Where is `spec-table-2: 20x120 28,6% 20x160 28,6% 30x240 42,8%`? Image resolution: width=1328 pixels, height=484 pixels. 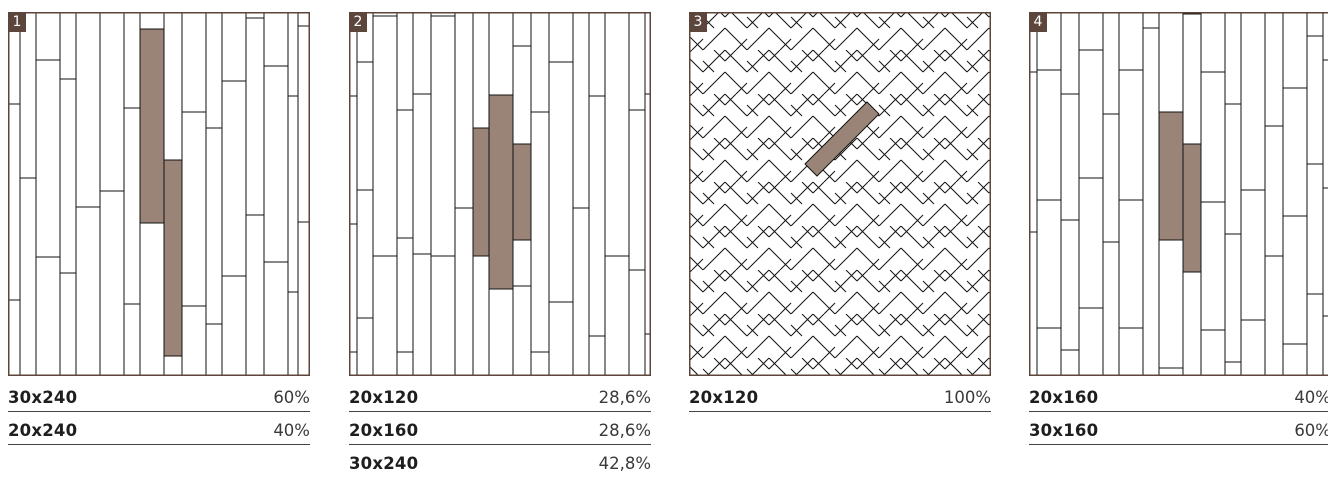 spec-table-2: 20x120 28,6% 20x160 28,6% 30x240 42,8% is located at coordinates (500, 435).